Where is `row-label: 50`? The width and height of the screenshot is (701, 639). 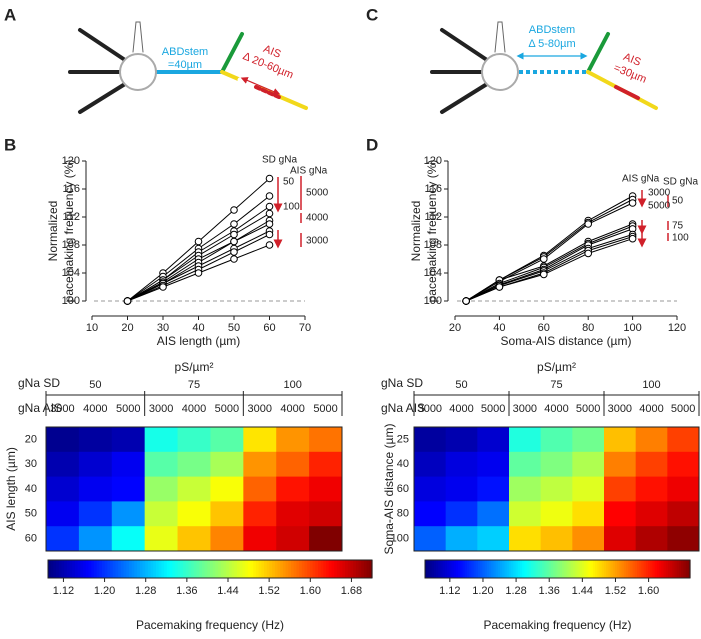
row-label: 50 is located at coordinates (31, 514).